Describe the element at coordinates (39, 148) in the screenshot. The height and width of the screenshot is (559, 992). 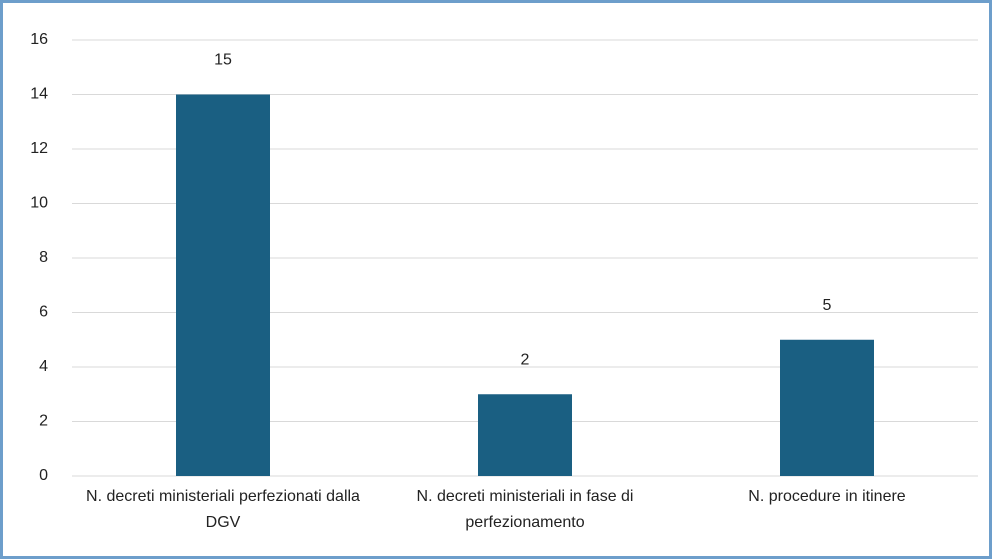
I see `y-tick-label: 12` at that location.